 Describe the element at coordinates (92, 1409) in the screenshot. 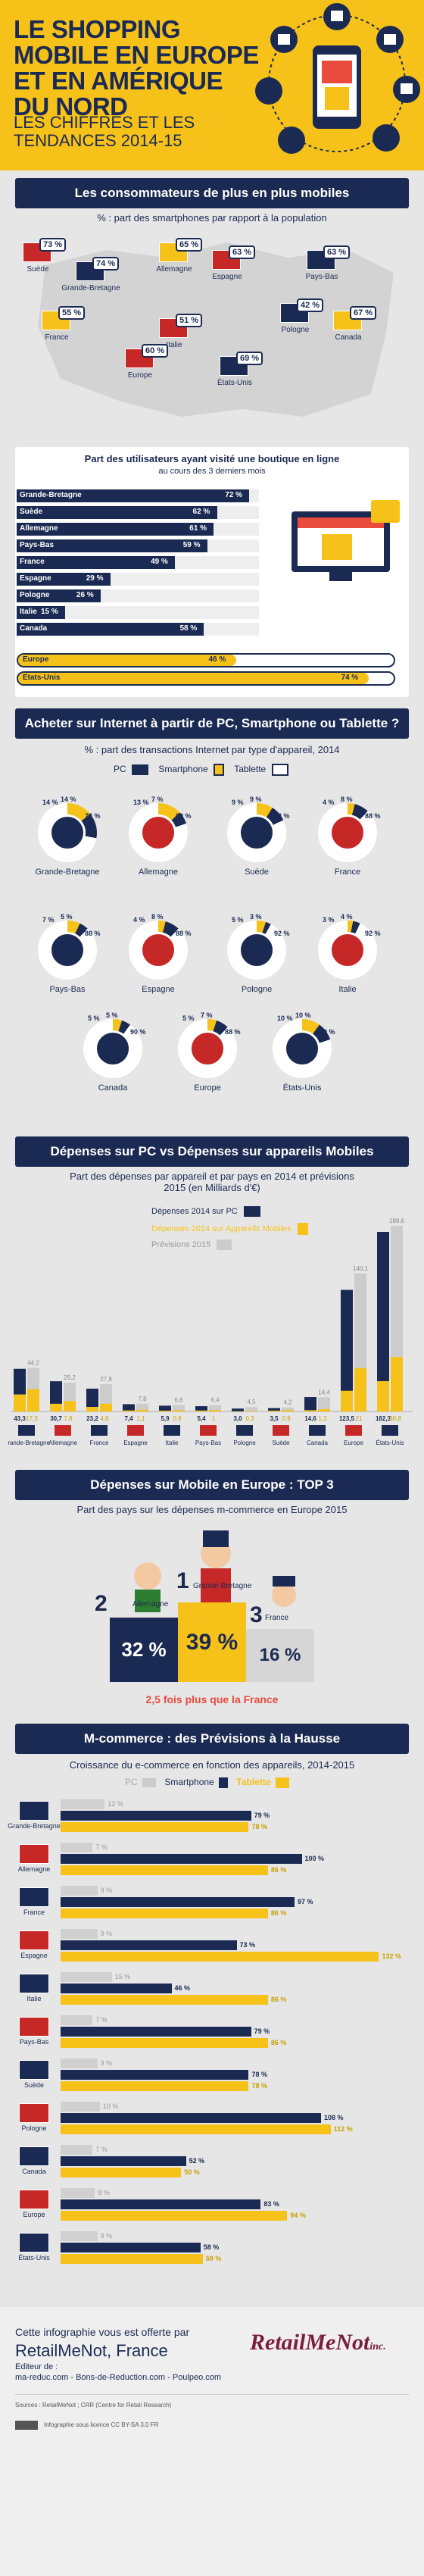

I see `mobile-2014-bar` at that location.